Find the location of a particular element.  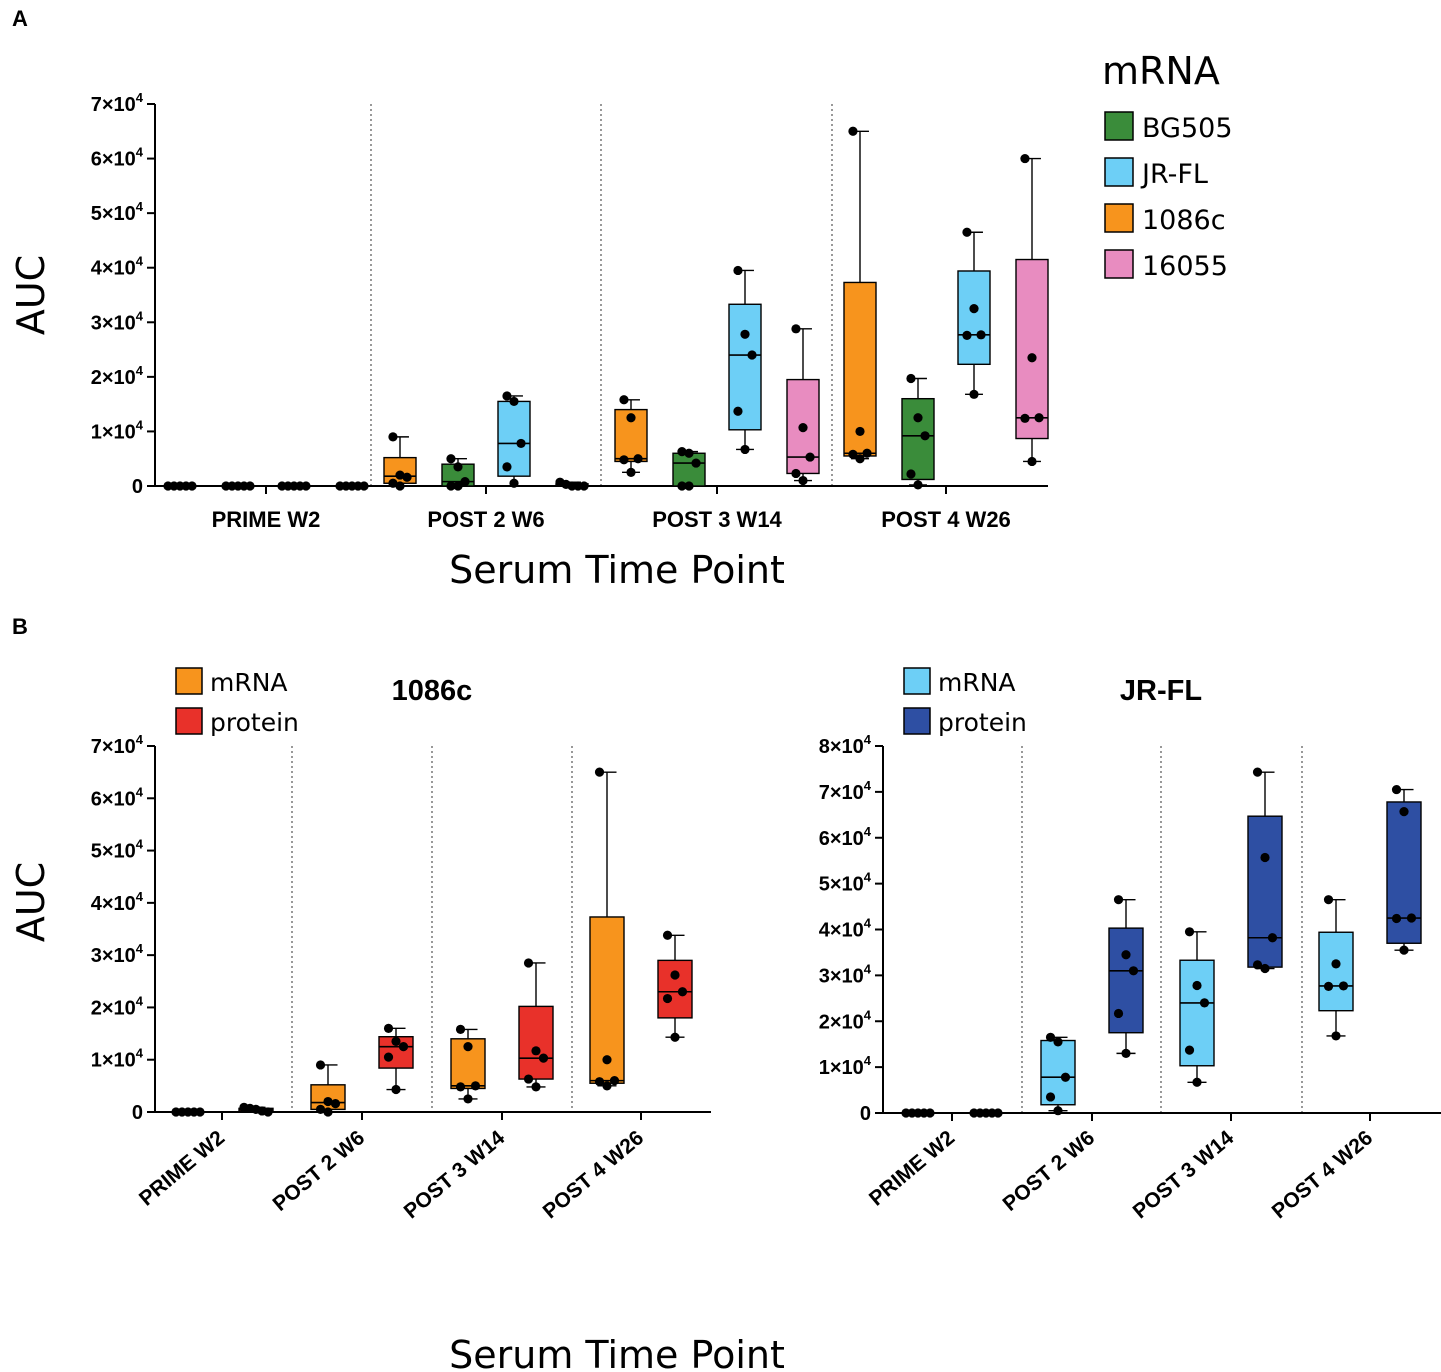

y-tick-label: 1×10⁴ is located at coordinates (117, 430).